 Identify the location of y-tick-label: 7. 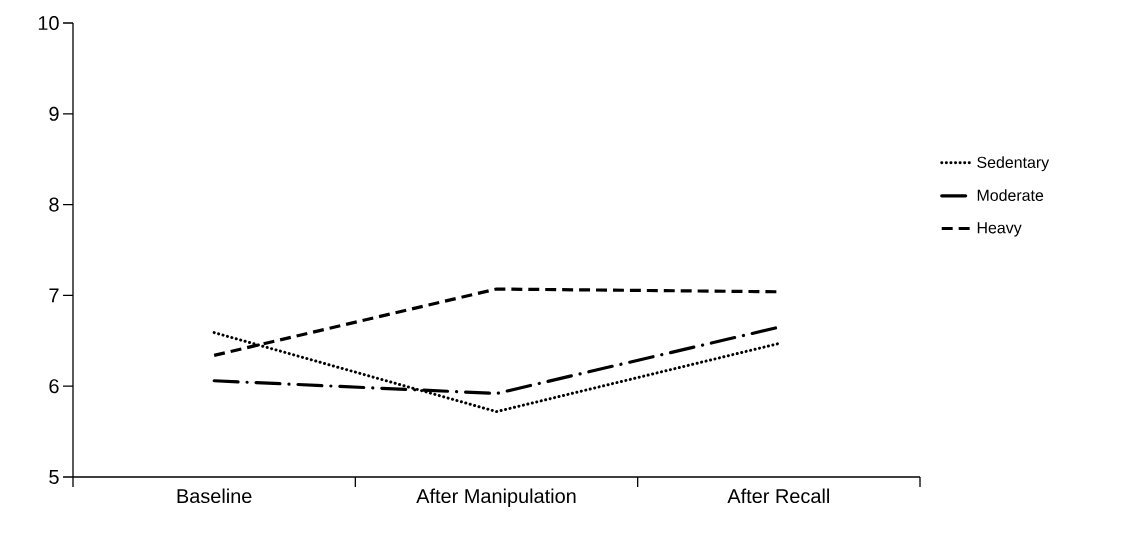
(54, 295).